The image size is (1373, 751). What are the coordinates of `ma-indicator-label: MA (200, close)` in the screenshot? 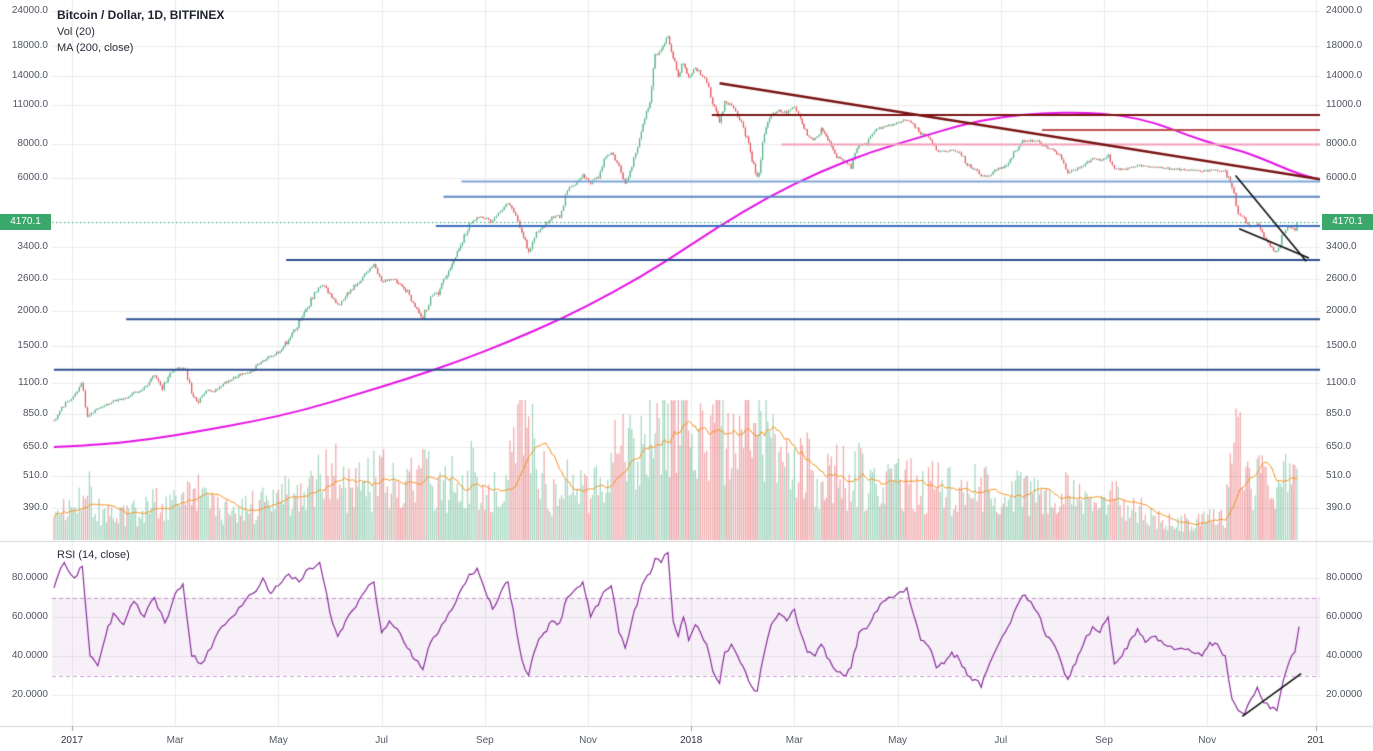 It's located at (95, 48).